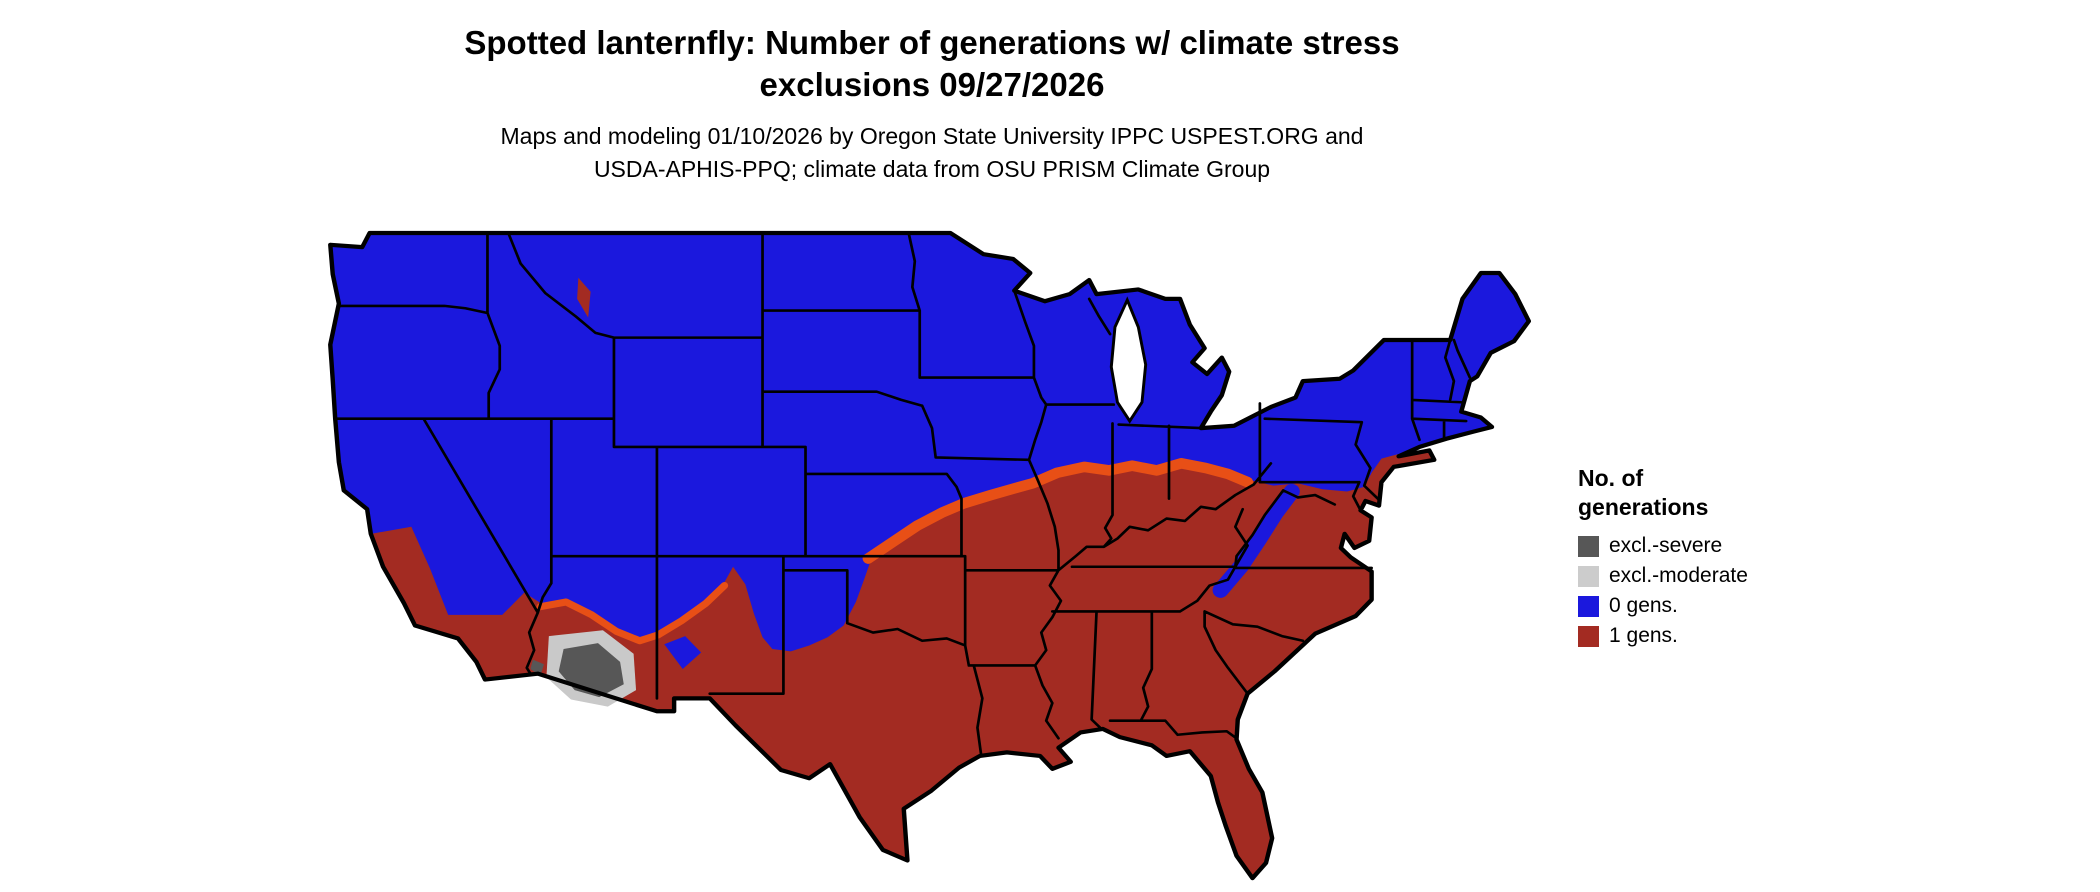  Describe the element at coordinates (1663, 493) in the screenshot. I see `legend-title: No. of generations` at that location.